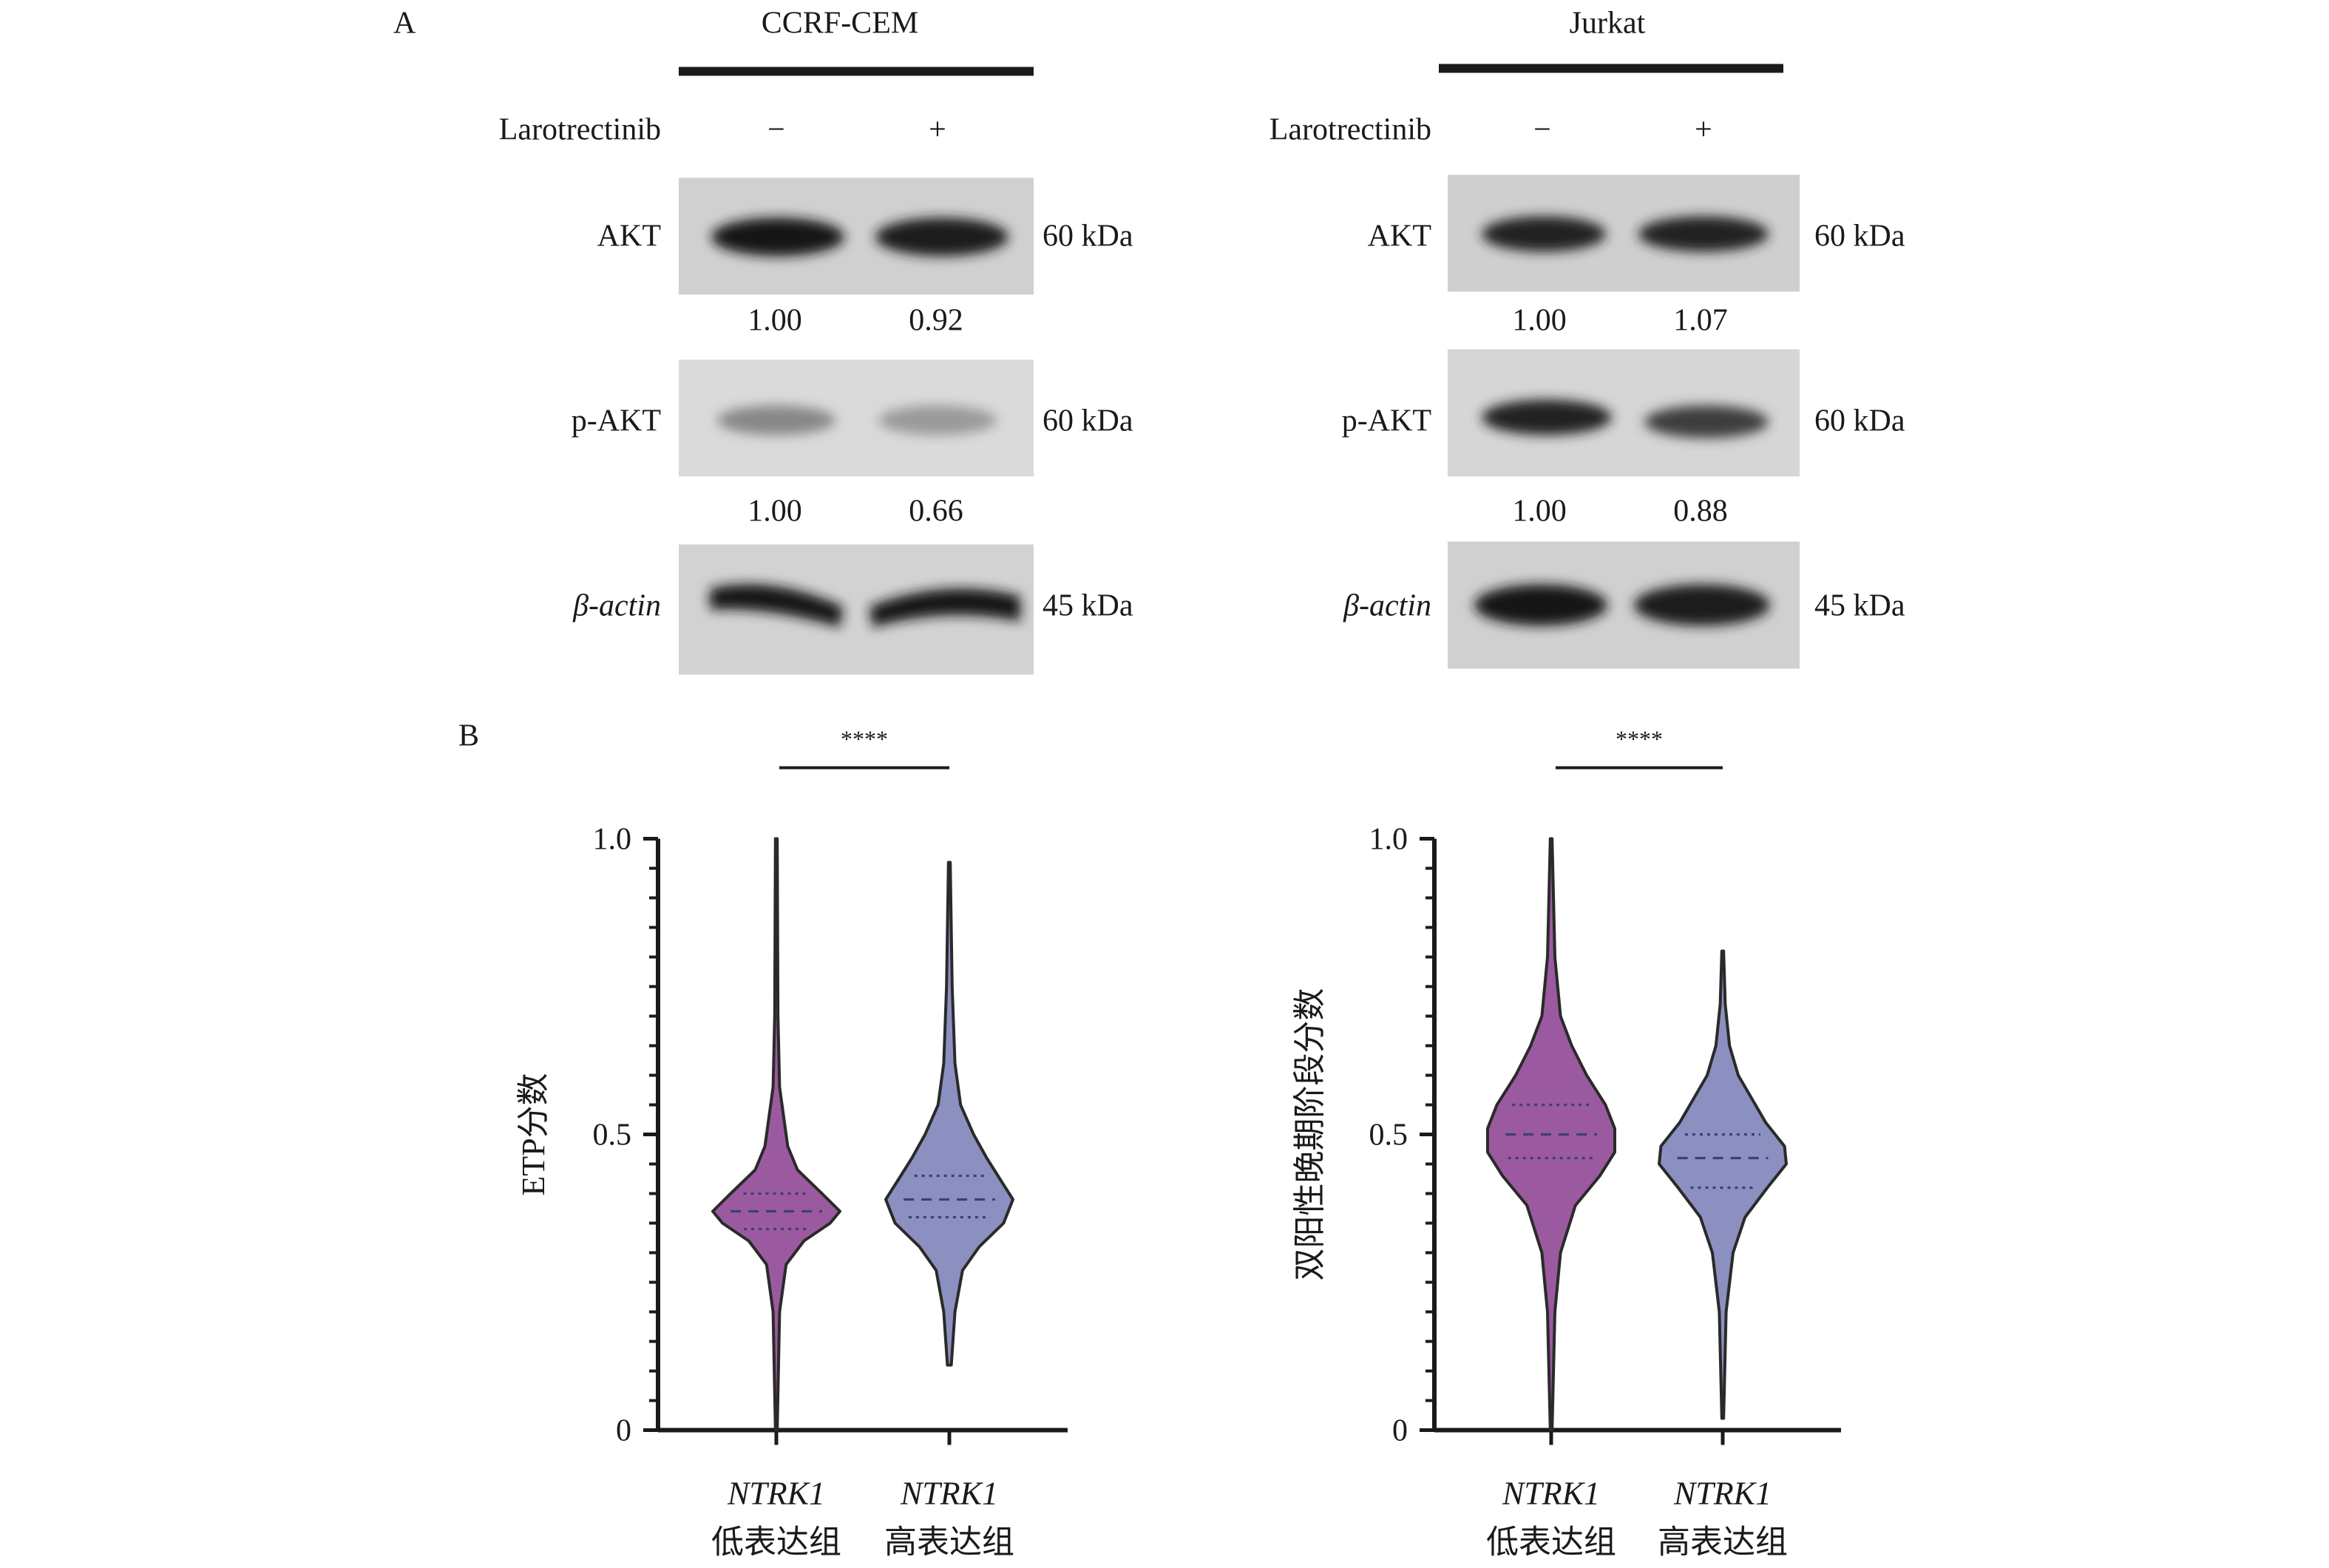 The width and height of the screenshot is (2329, 1568). I want to click on violin-chart-dp-late-score: 0 0.5 1.0 双阳性晚期阶段分数 **** NTRK1 低表达组 NTRK1 高表达组, so click(1566, 1143).